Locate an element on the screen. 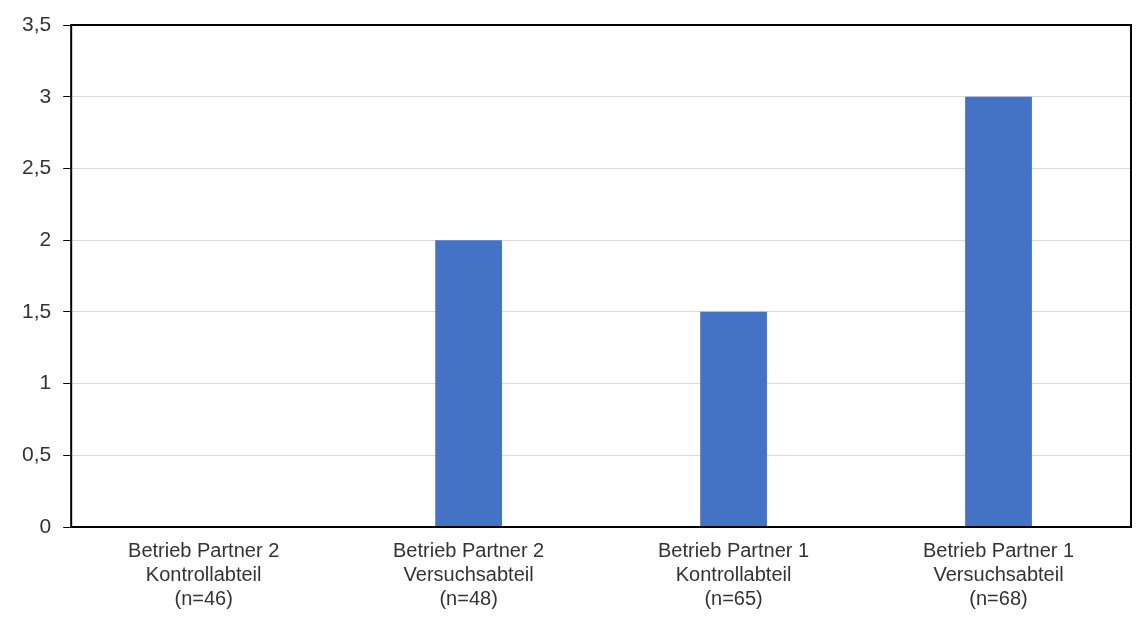 The image size is (1137, 627). x-tick-label: Betrieb Partner 1 Versuchsabteil (n=68) is located at coordinates (998, 573).